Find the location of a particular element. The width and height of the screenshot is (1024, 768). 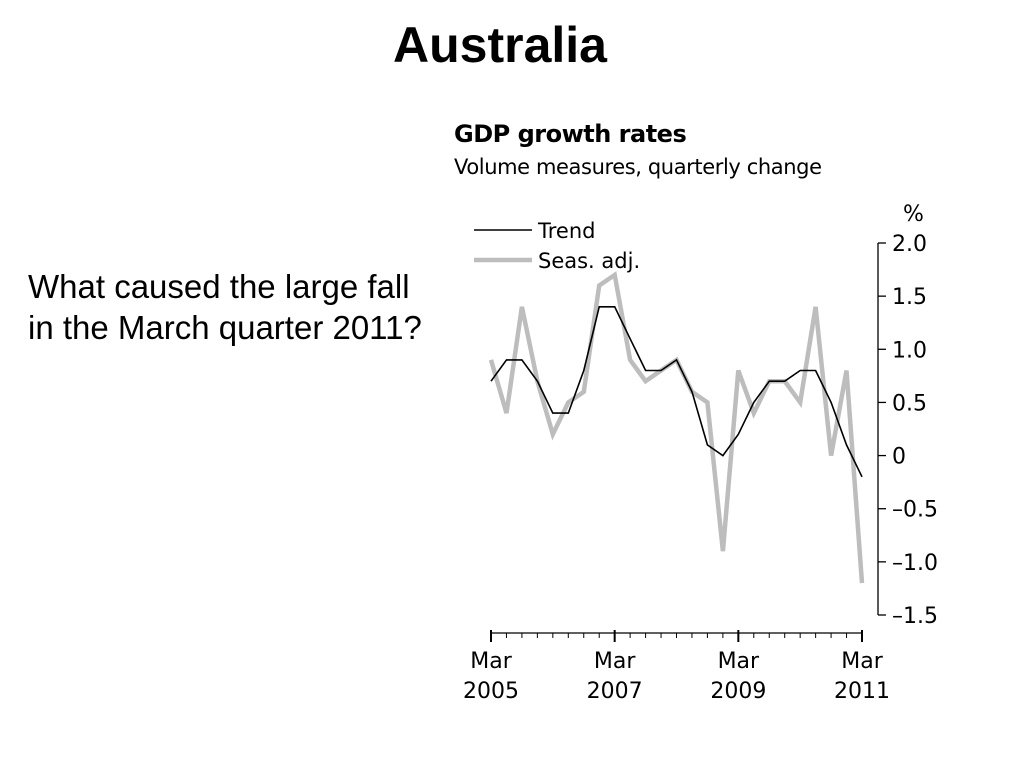

y-tick-label: 0.5 is located at coordinates (909, 403).